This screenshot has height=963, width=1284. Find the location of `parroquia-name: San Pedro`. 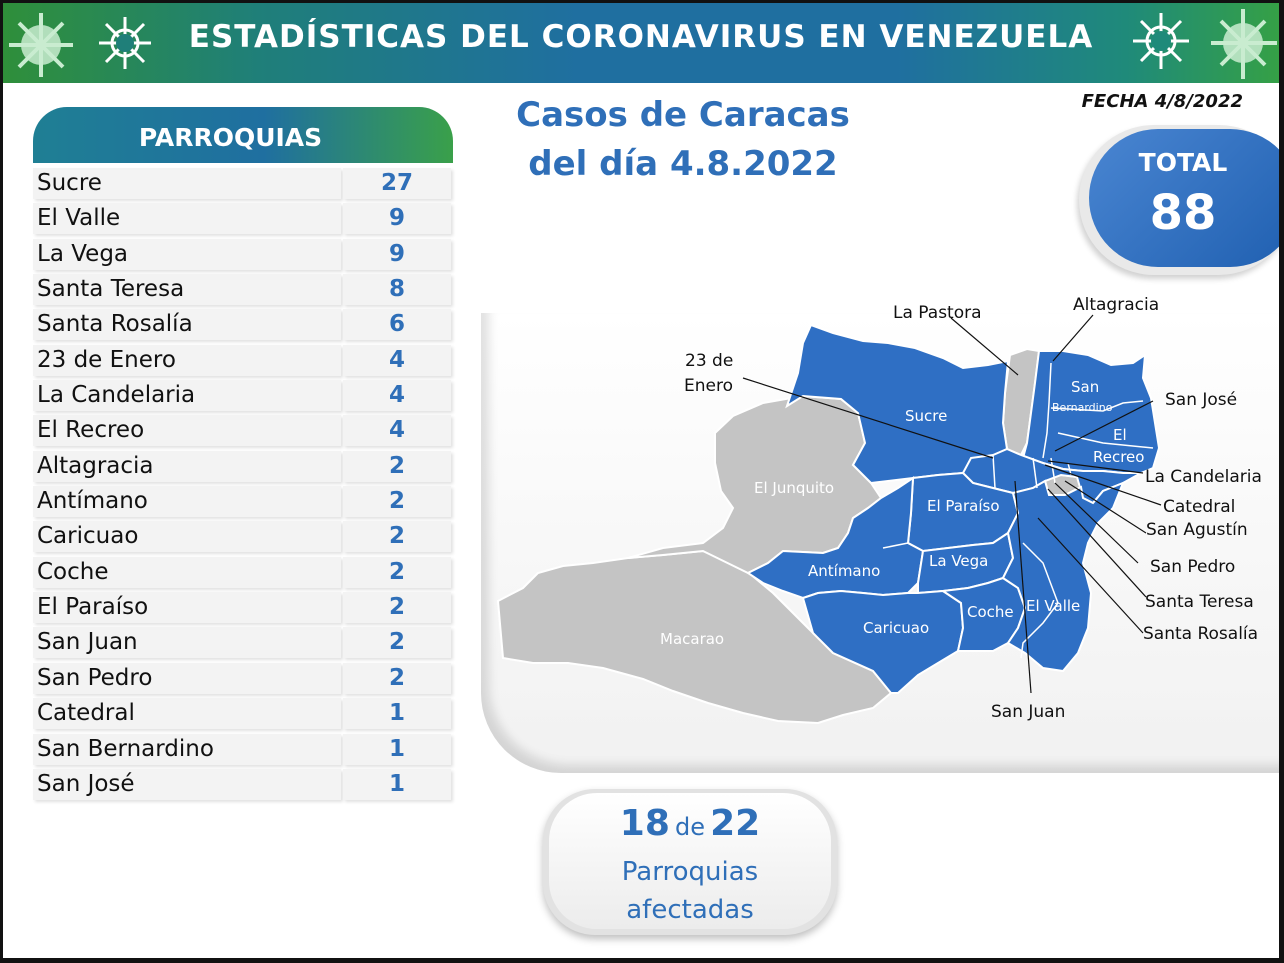

parroquia-name: San Pedro is located at coordinates (187, 678).